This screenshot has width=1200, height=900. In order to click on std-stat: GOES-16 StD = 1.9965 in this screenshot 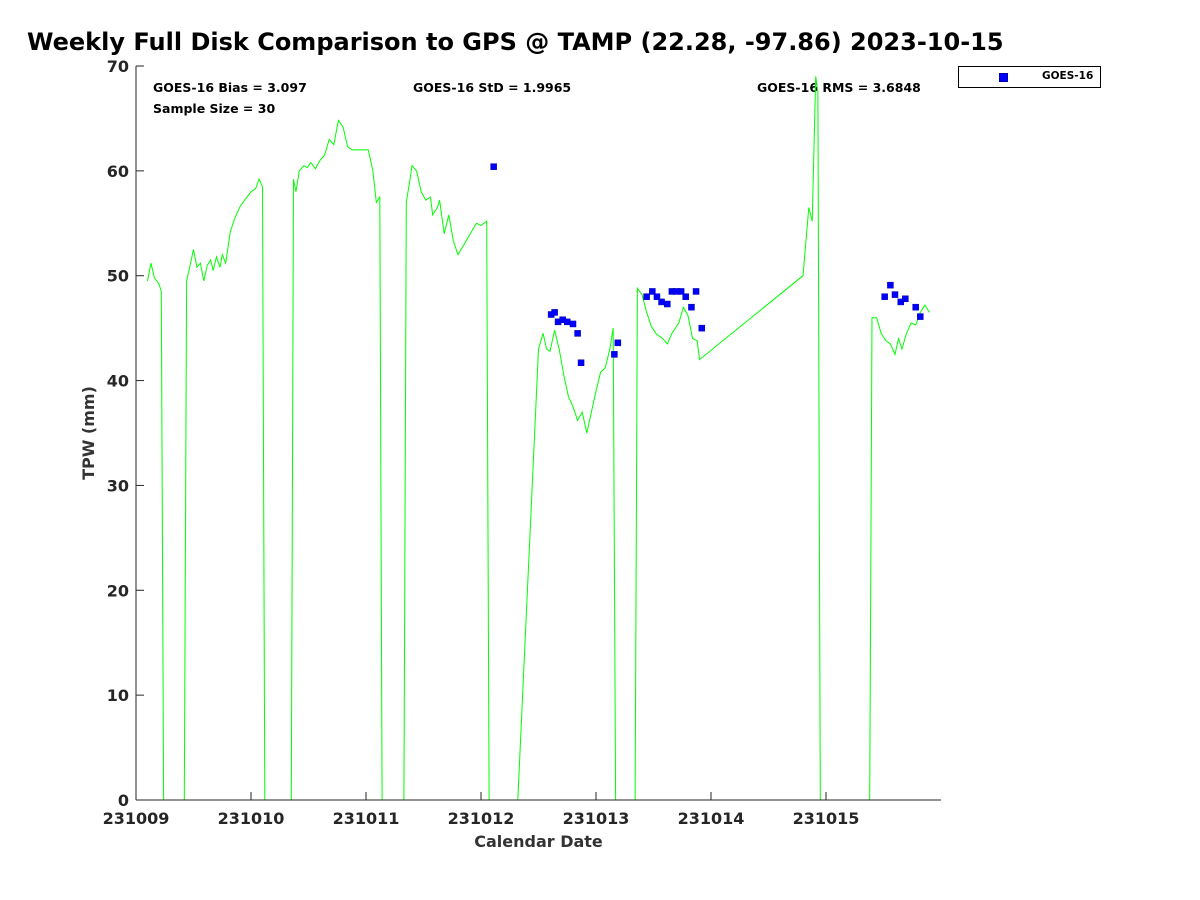, I will do `click(492, 87)`.